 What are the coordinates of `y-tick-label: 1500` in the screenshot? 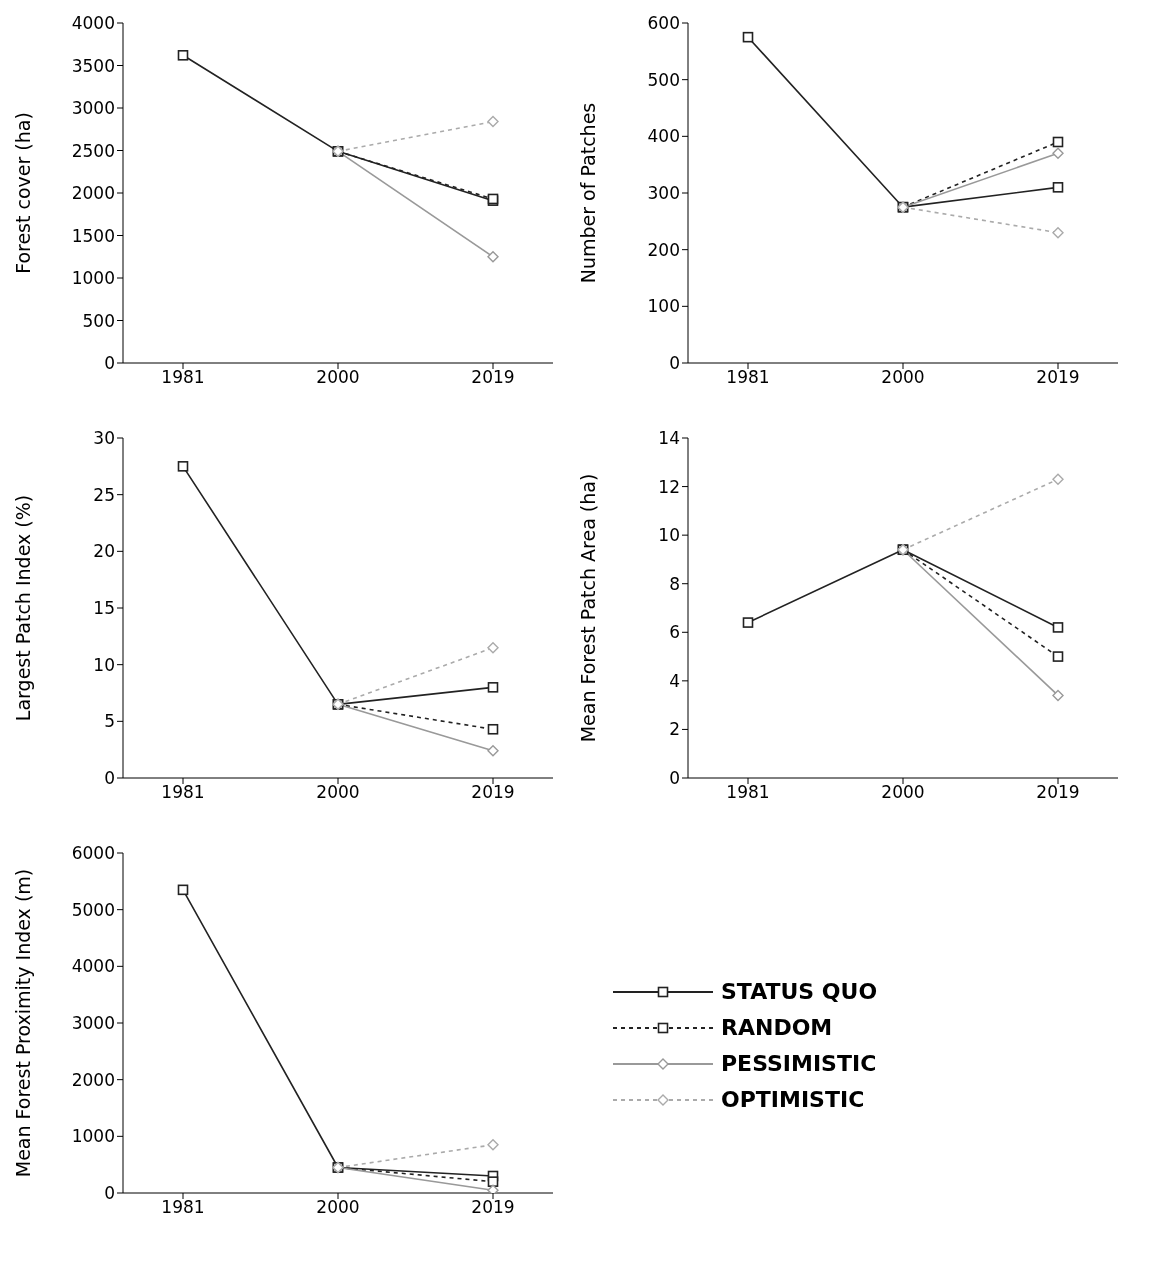 It's located at (93, 235).